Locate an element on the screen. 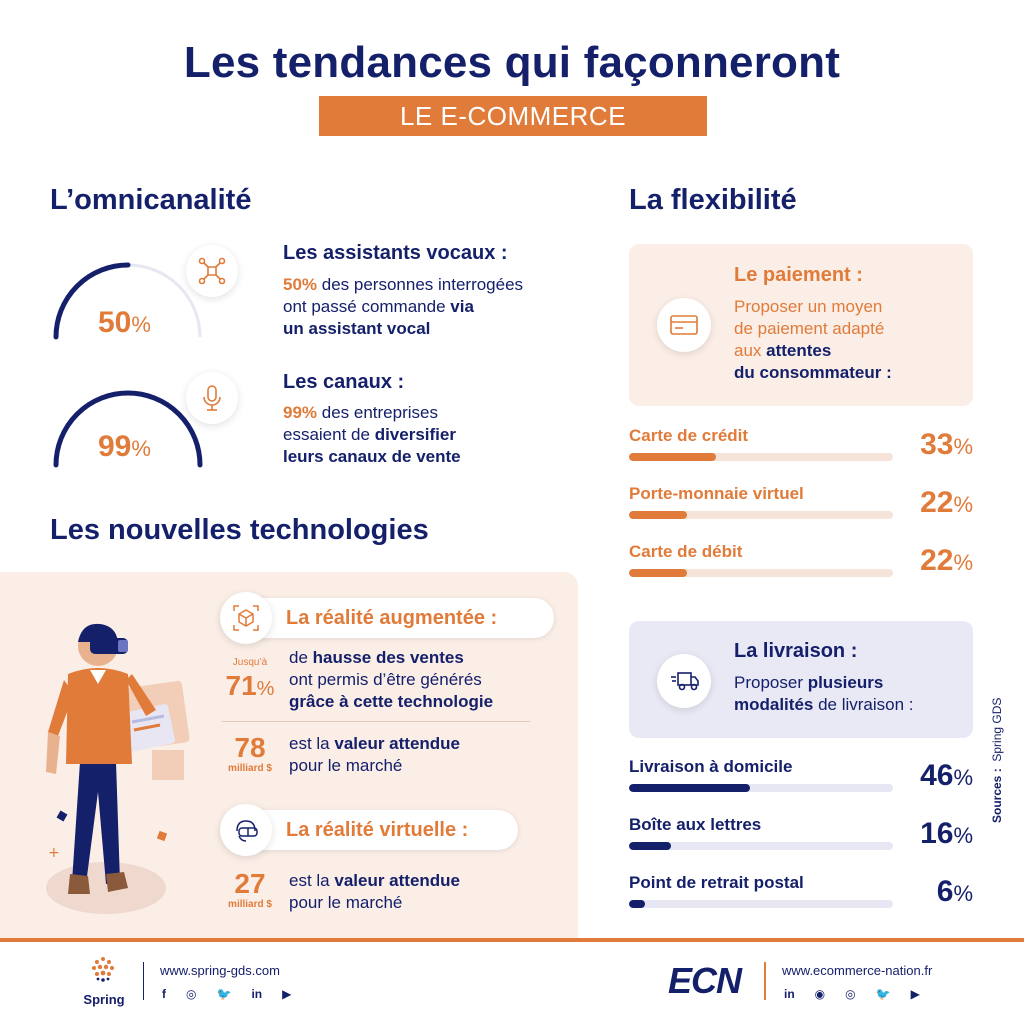 The height and width of the screenshot is (1024, 1024). gauge-voice-assistants is located at coordinates (127, 301).